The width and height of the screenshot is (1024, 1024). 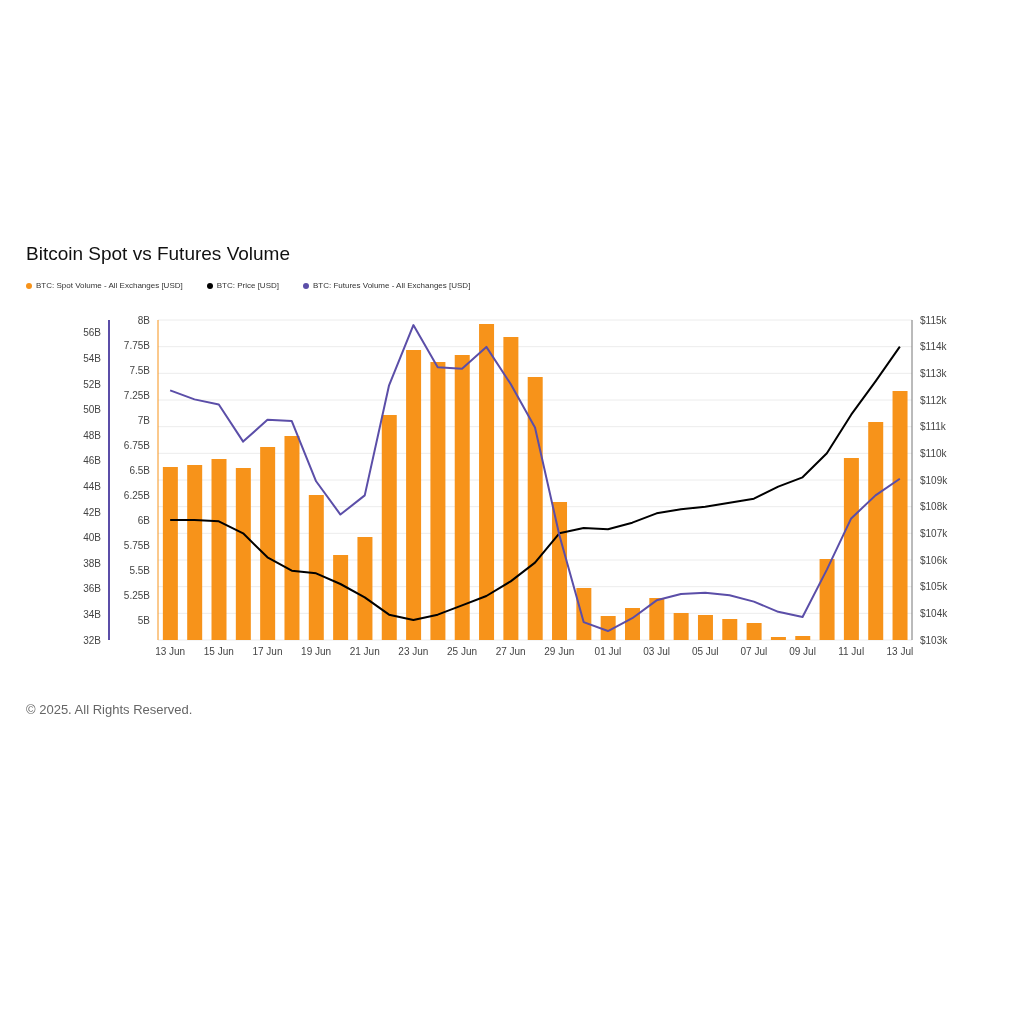 What do you see at coordinates (934, 587) in the screenshot?
I see `y2-tick-label: $105k` at bounding box center [934, 587].